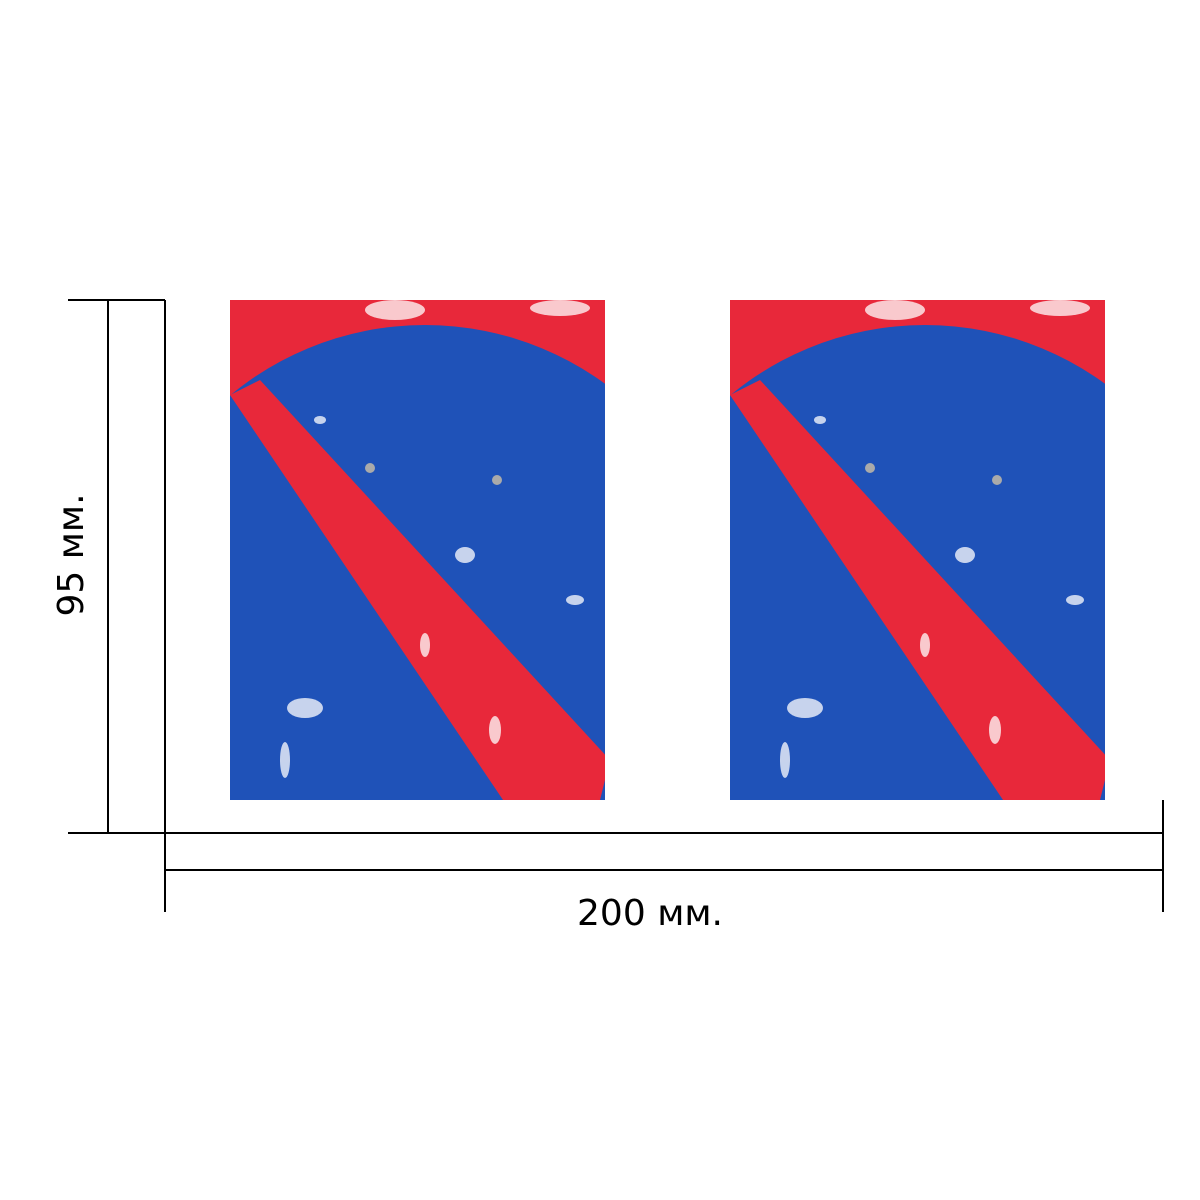 Image resolution: width=1200 pixels, height=1200 pixels. Describe the element at coordinates (71, 554) in the screenshot. I see `height-label: 95 мм.` at that location.